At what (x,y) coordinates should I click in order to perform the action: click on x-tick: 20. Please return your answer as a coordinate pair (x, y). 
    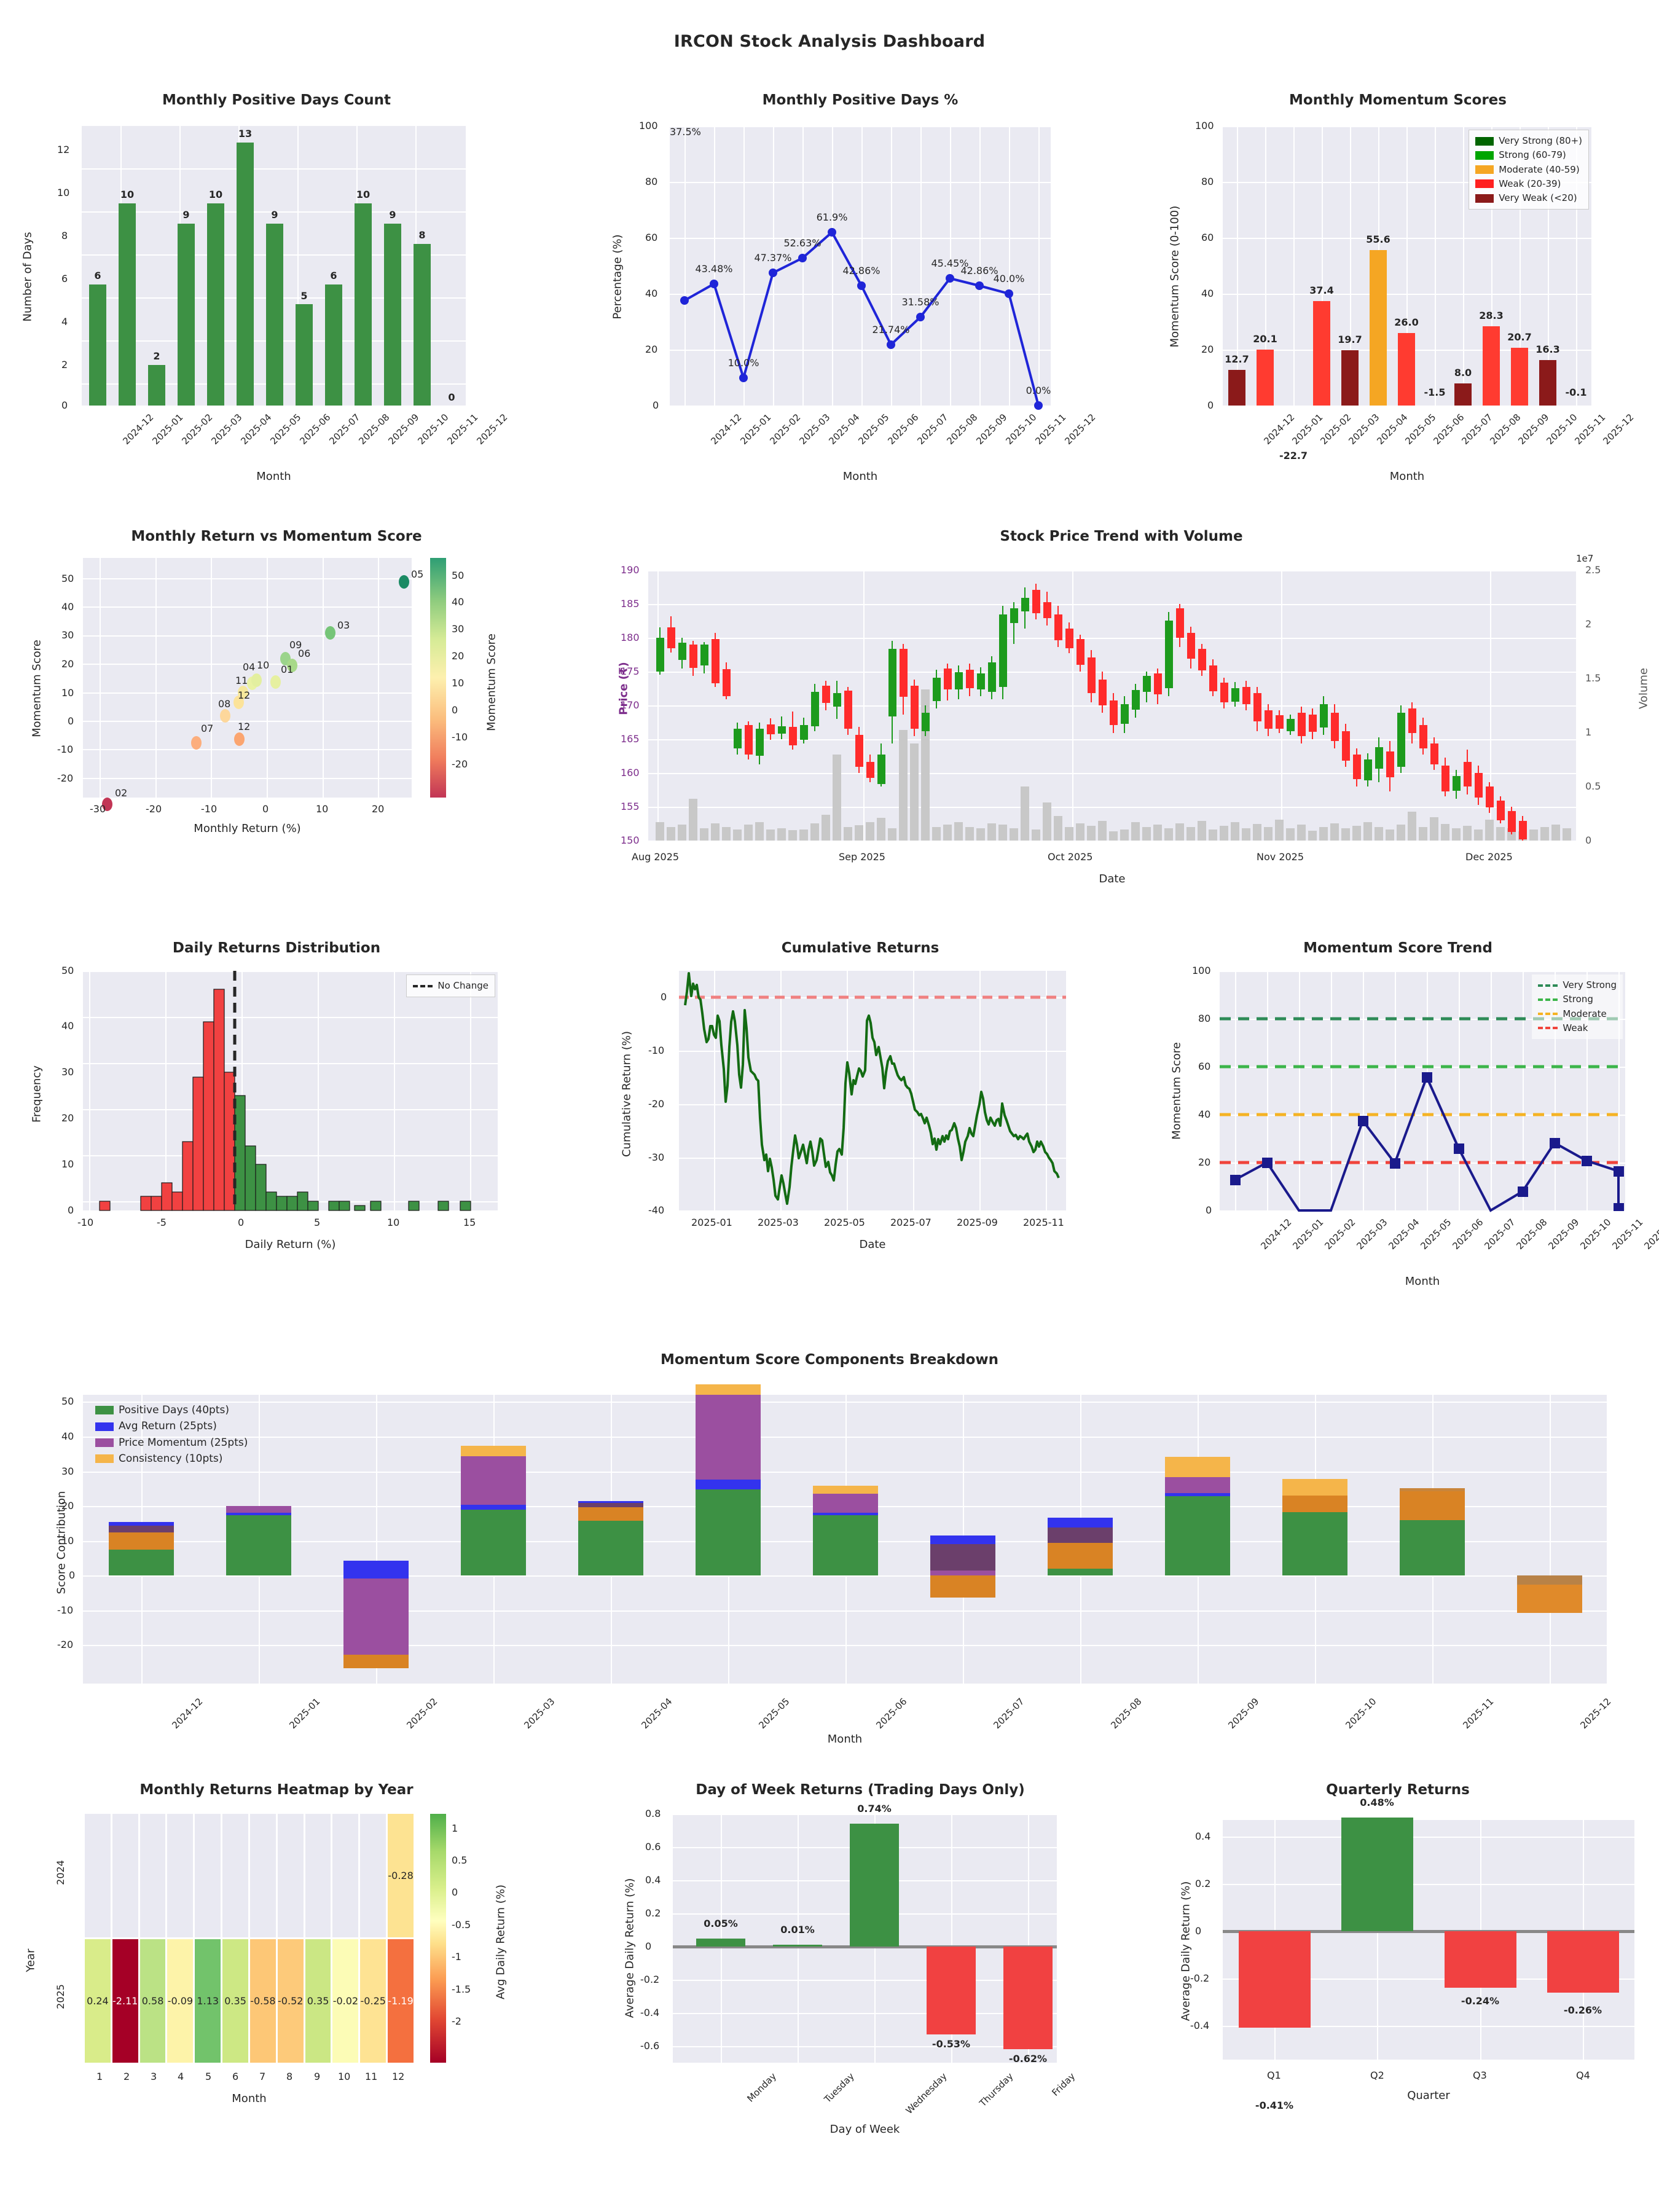
    Looking at the image, I should click on (378, 809).